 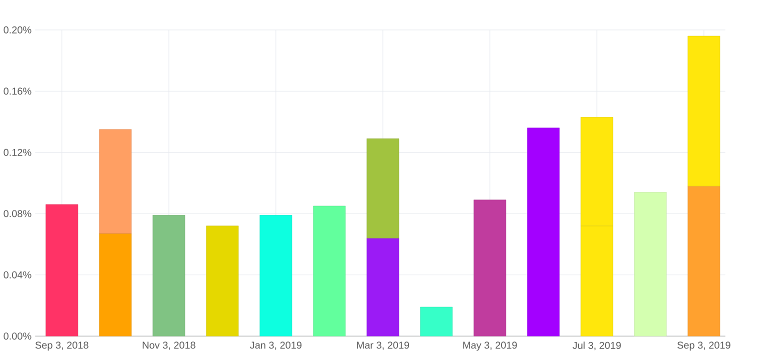 I want to click on y-tick-label: 0.16%, so click(x=18, y=91).